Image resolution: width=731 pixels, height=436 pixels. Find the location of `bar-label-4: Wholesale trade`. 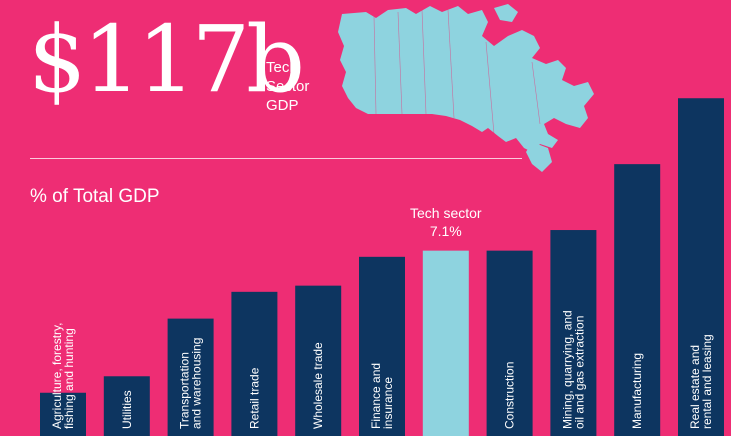

bar-label-4: Wholesale trade is located at coordinates (318, 385).